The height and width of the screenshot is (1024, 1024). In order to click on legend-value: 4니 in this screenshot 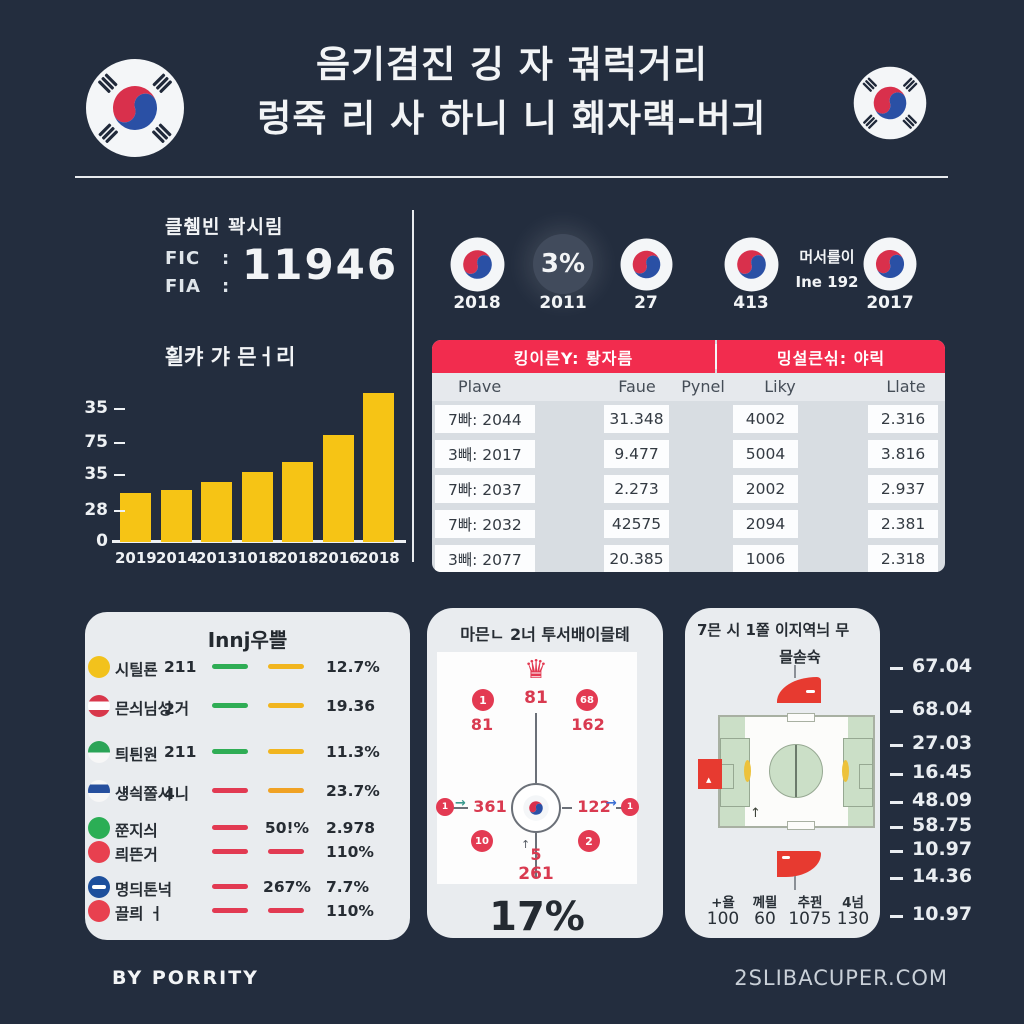, I will do `click(177, 794)`.